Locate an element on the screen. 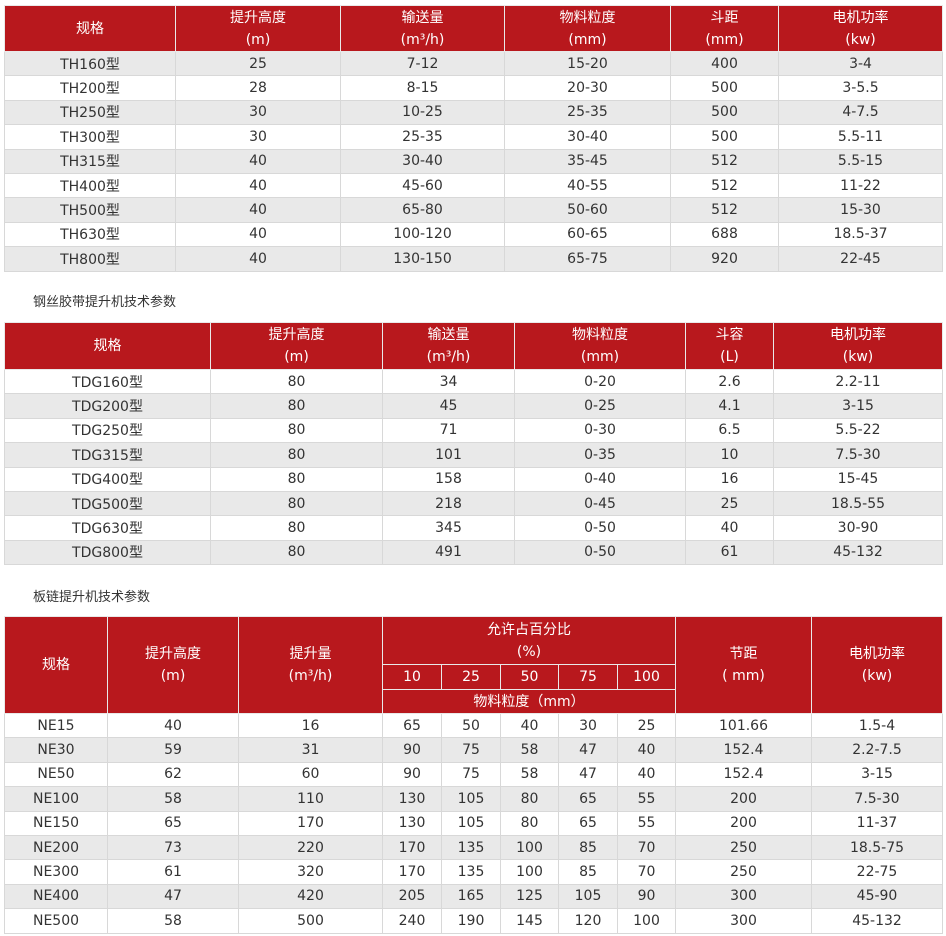 This screenshot has width=946, height=936. table-row: TDG160型 80 34 0-20 2.6 2.2-11 is located at coordinates (473, 381).